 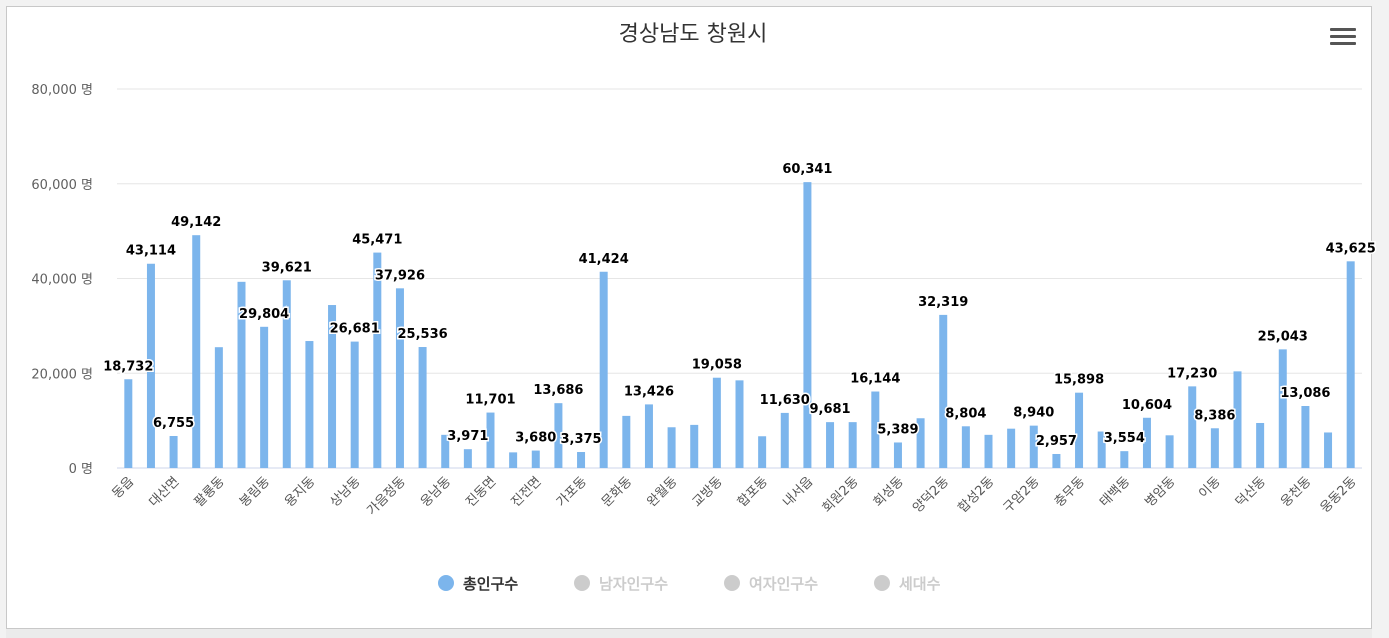 What do you see at coordinates (558, 390) in the screenshot?
I see `data-label: 13,686` at bounding box center [558, 390].